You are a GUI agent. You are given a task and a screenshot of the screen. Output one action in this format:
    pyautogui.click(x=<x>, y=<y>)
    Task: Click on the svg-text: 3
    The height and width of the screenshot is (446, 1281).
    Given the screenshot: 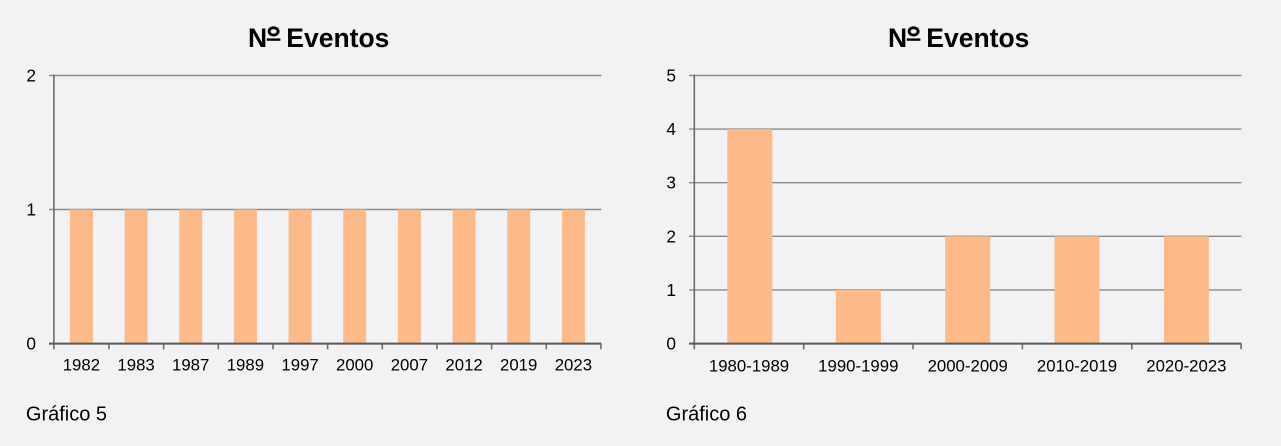 What is the action you would take?
    pyautogui.click(x=671, y=183)
    